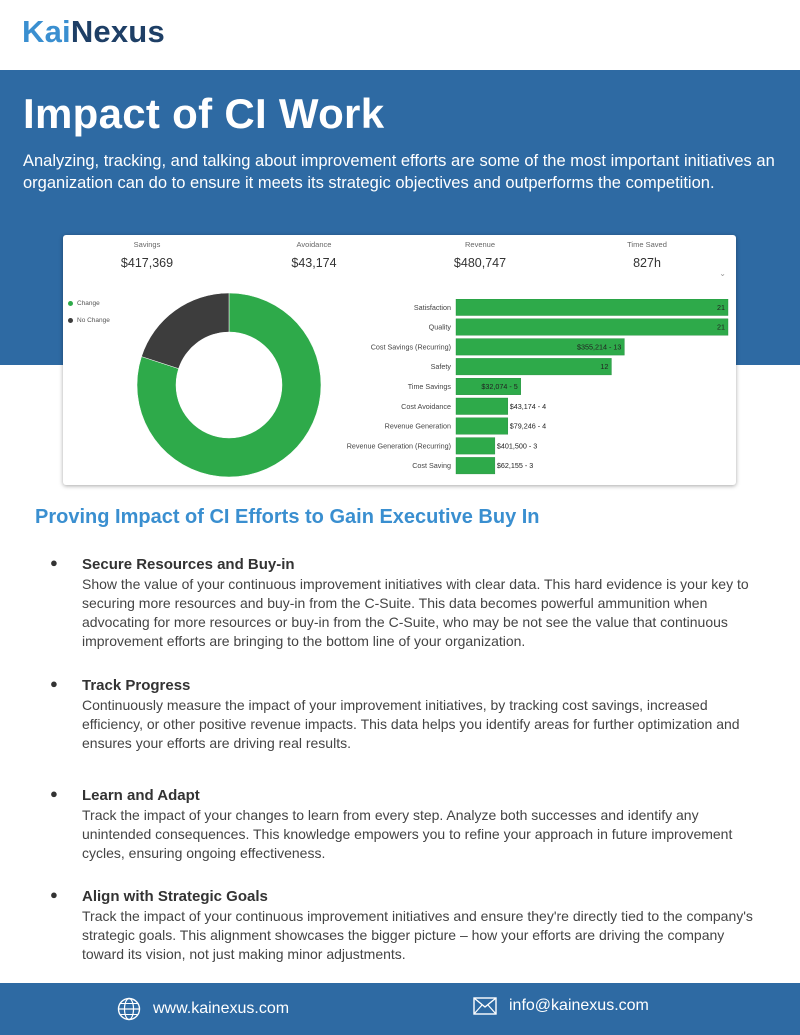 This screenshot has height=1035, width=800. Describe the element at coordinates (480, 244) in the screenshot. I see `kpi-label: Revenue` at that location.